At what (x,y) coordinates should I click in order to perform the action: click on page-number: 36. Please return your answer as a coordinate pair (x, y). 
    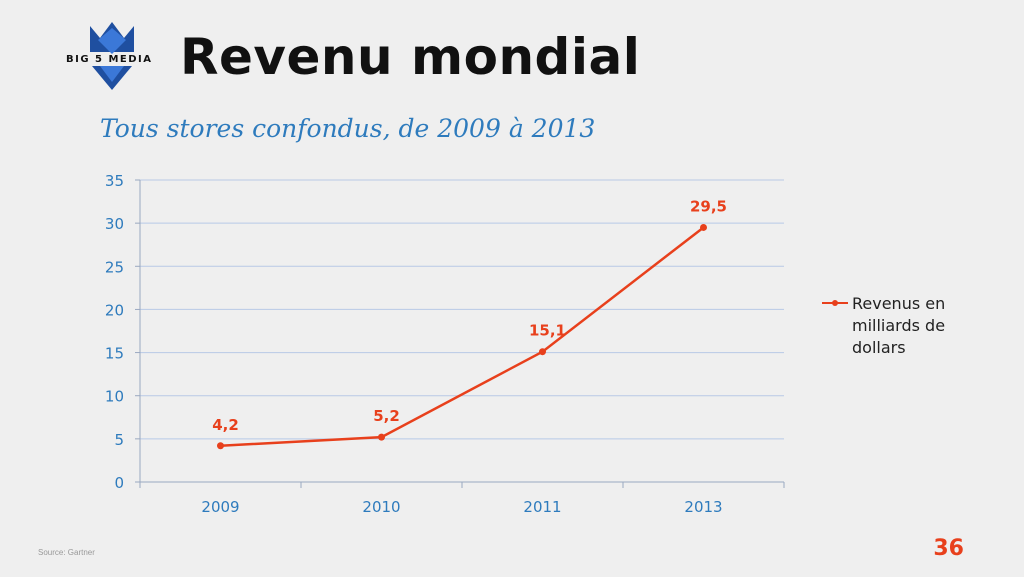
    Looking at the image, I should click on (948, 548).